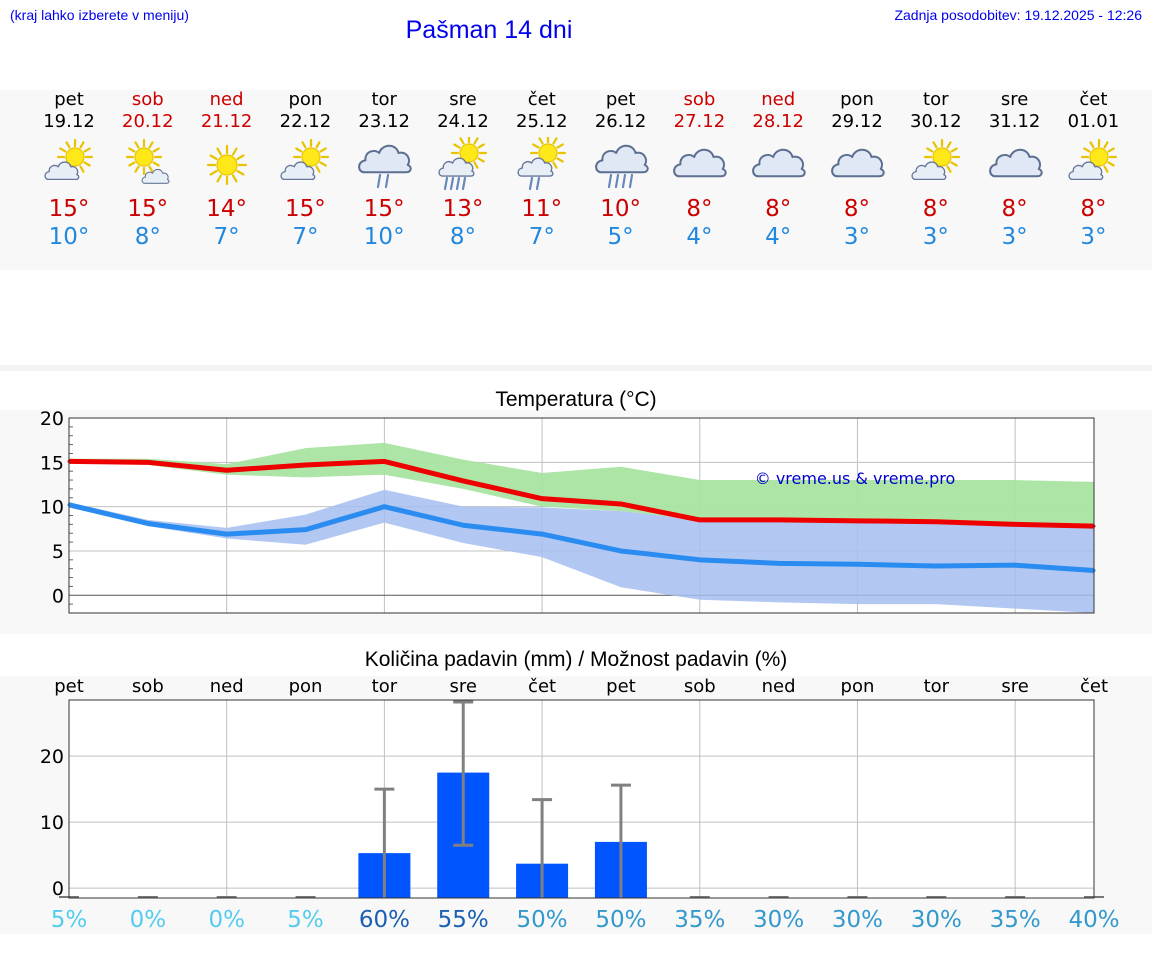 The width and height of the screenshot is (1152, 975). What do you see at coordinates (778, 237) in the screenshot?
I see `min-temperature: 4°` at bounding box center [778, 237].